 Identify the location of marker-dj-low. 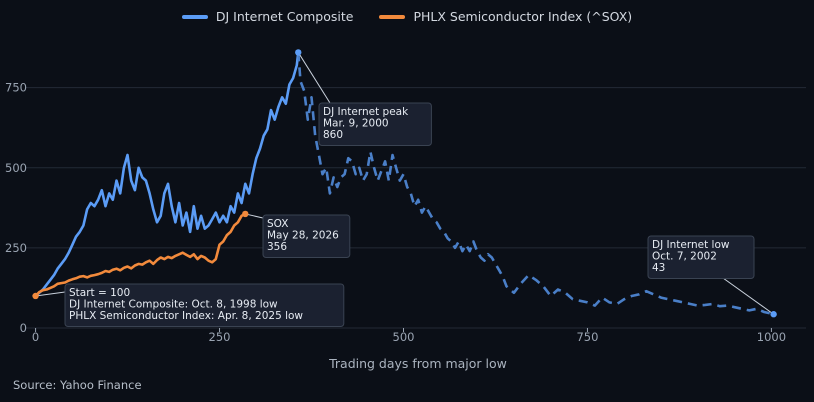
(773, 314).